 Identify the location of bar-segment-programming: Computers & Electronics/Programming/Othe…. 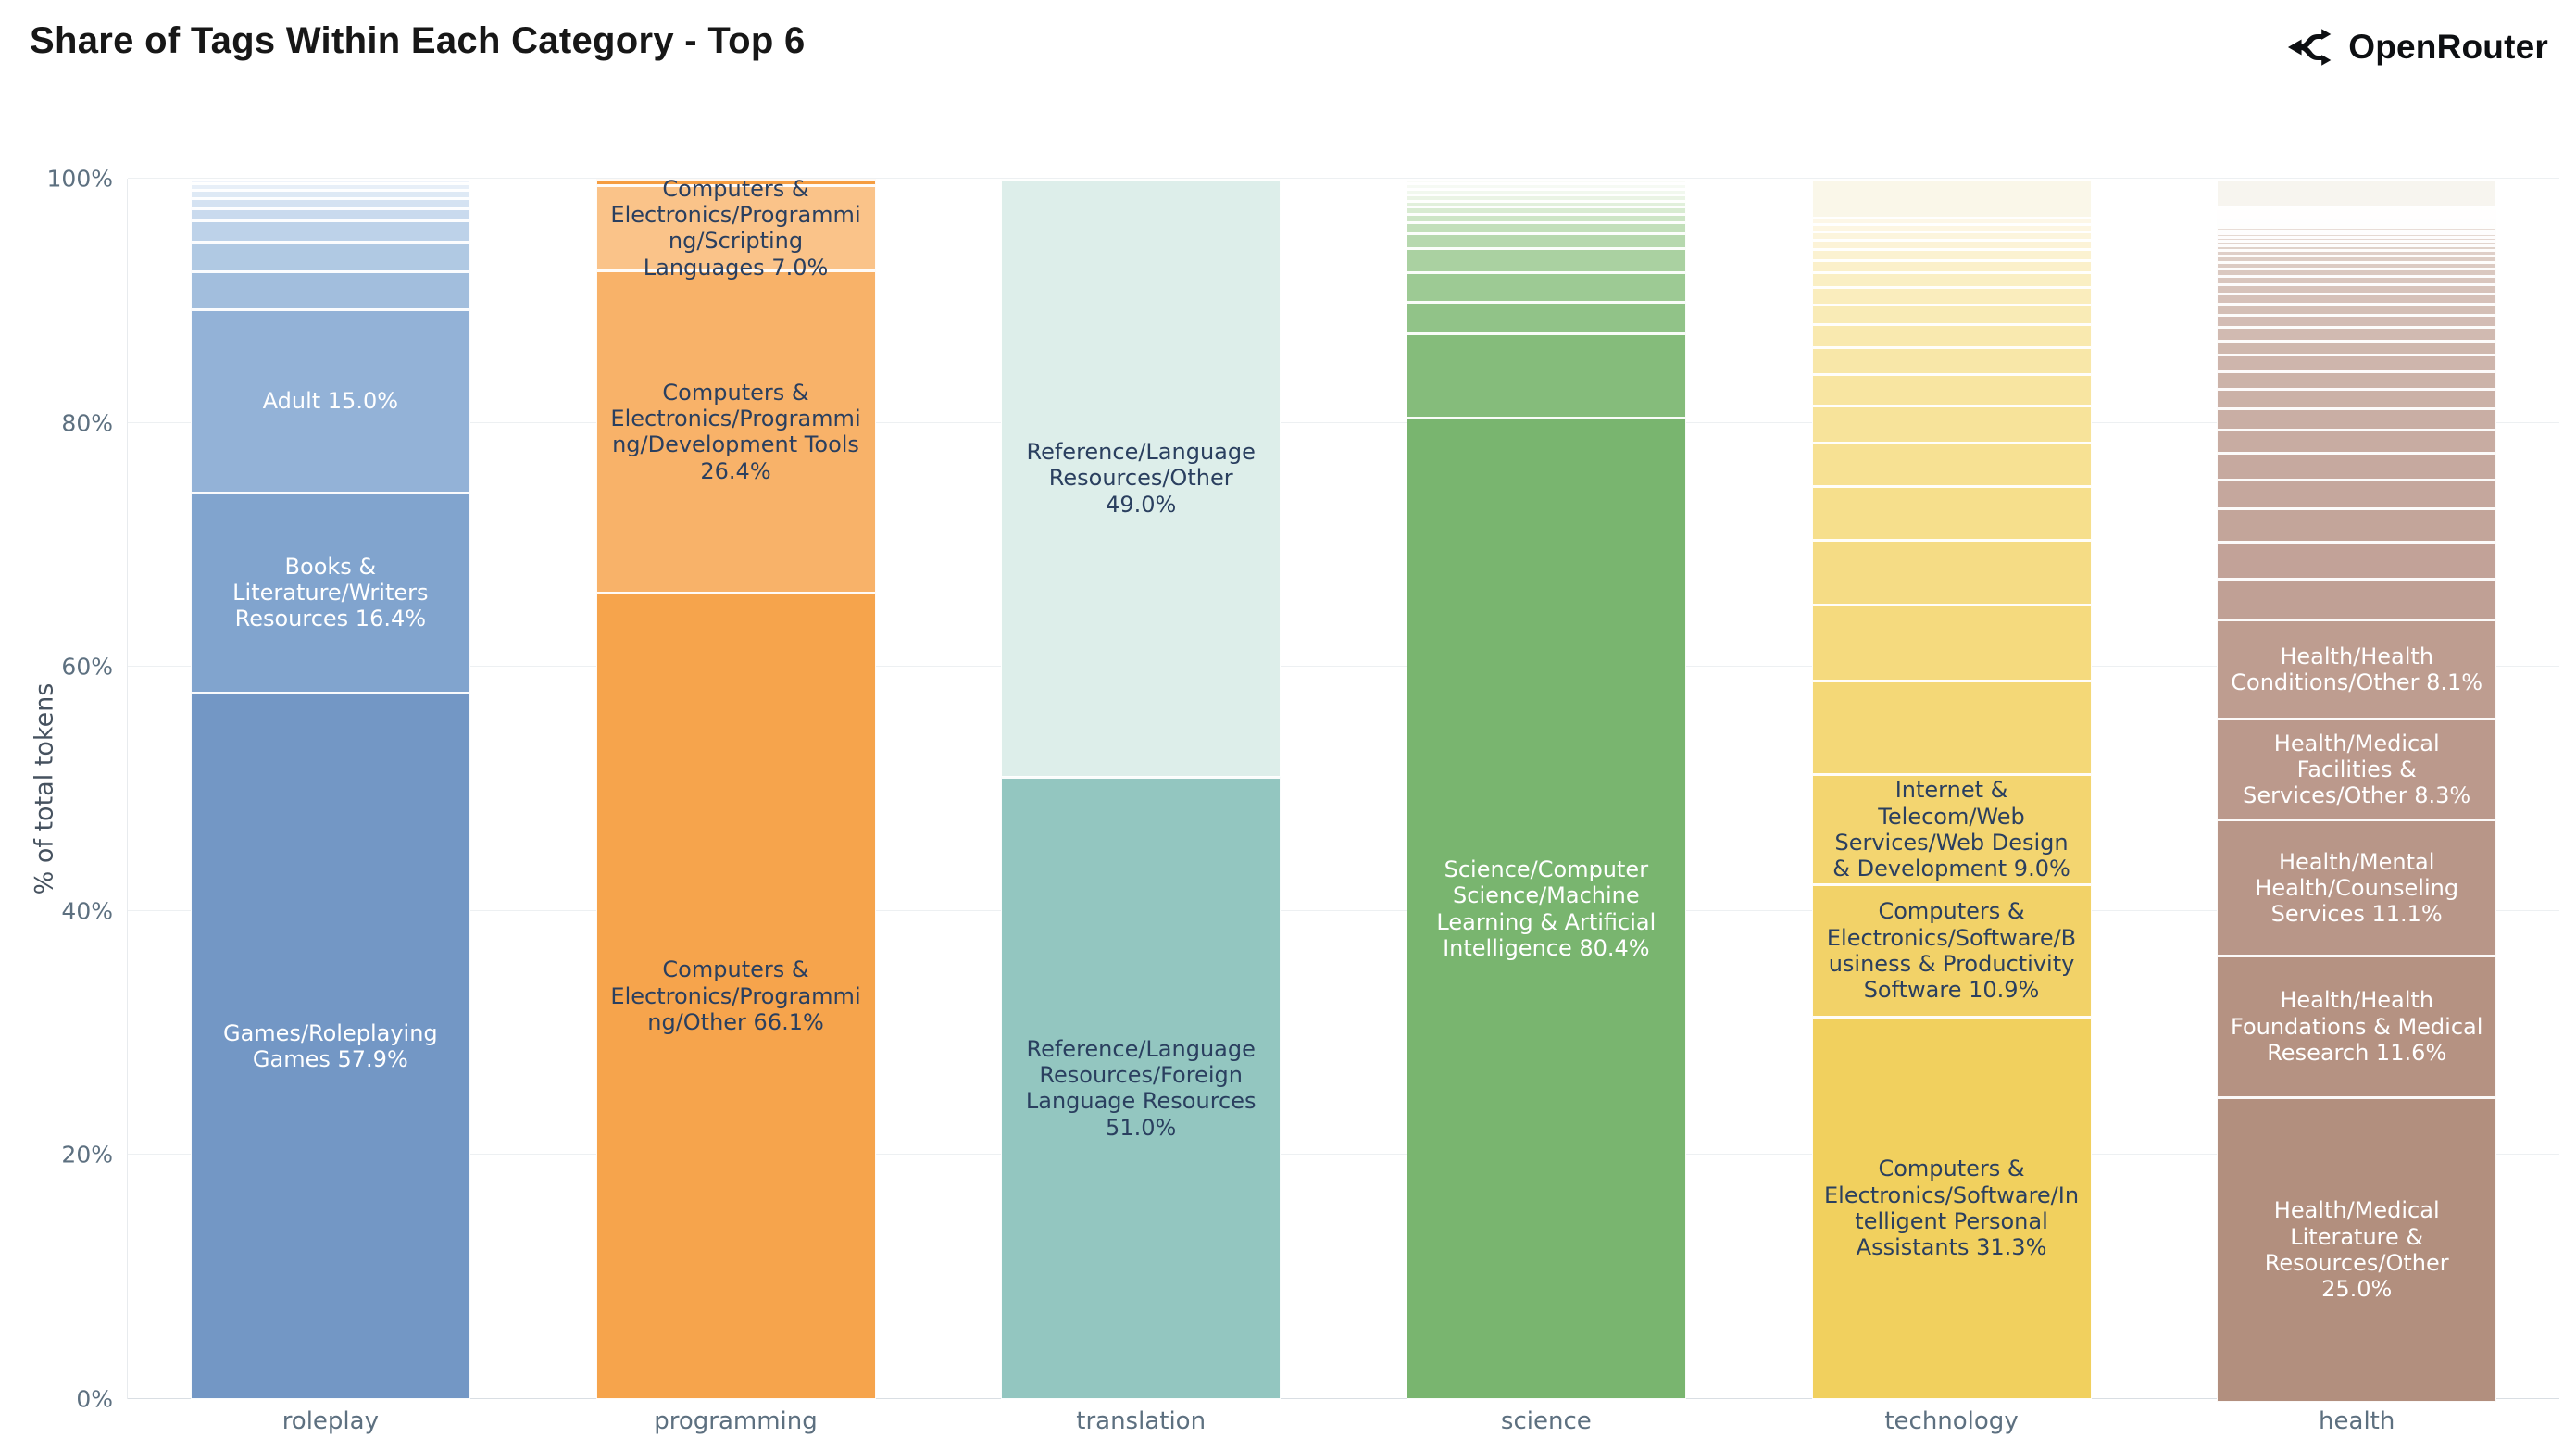
(735, 996).